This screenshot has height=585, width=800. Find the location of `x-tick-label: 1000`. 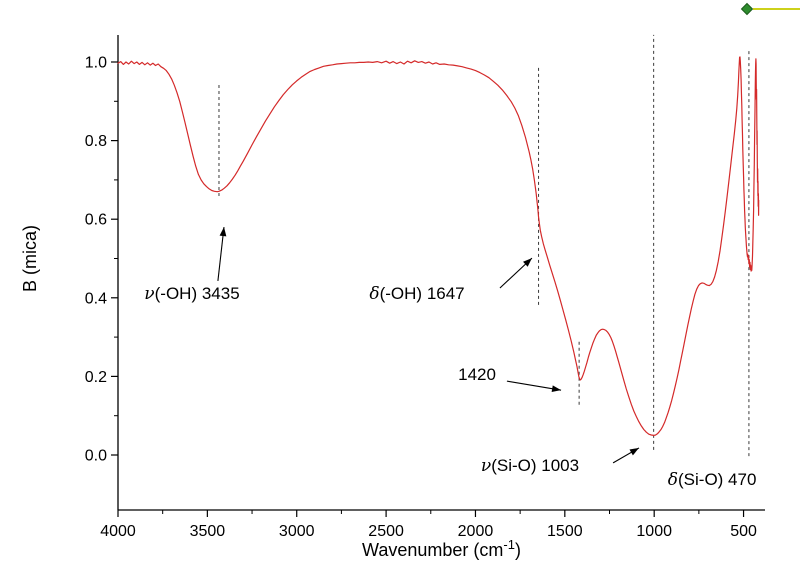

x-tick-label: 1000 is located at coordinates (654, 531).